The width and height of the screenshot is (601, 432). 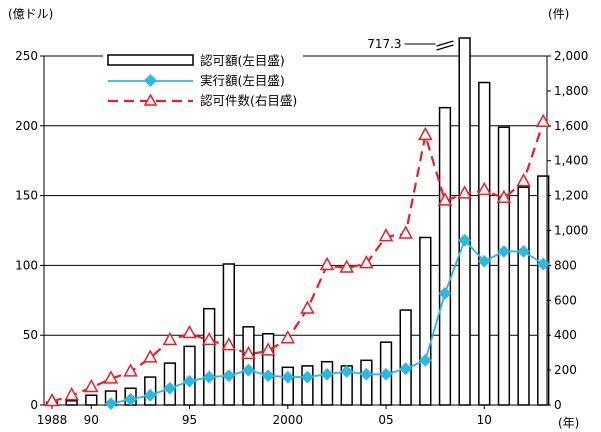 What do you see at coordinates (26, 126) in the screenshot?
I see `left-tick-label: 200` at bounding box center [26, 126].